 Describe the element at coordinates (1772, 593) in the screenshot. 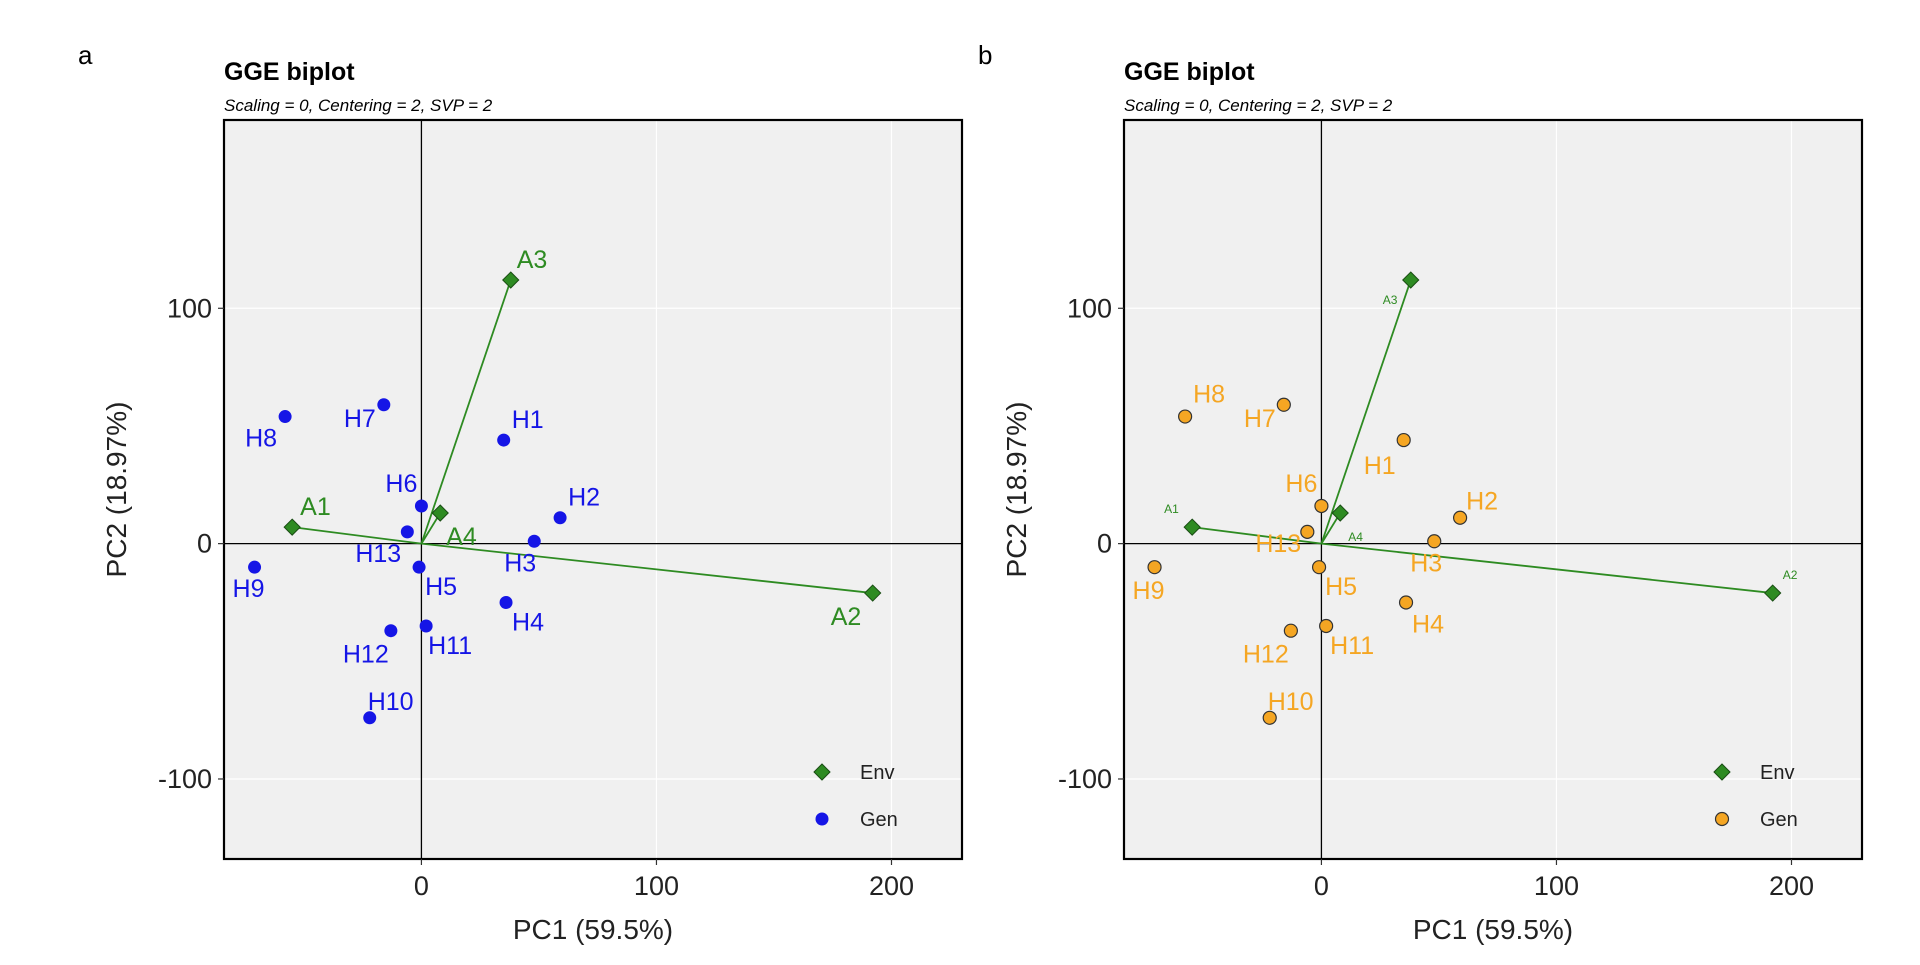

I see `env-marker-a2` at that location.